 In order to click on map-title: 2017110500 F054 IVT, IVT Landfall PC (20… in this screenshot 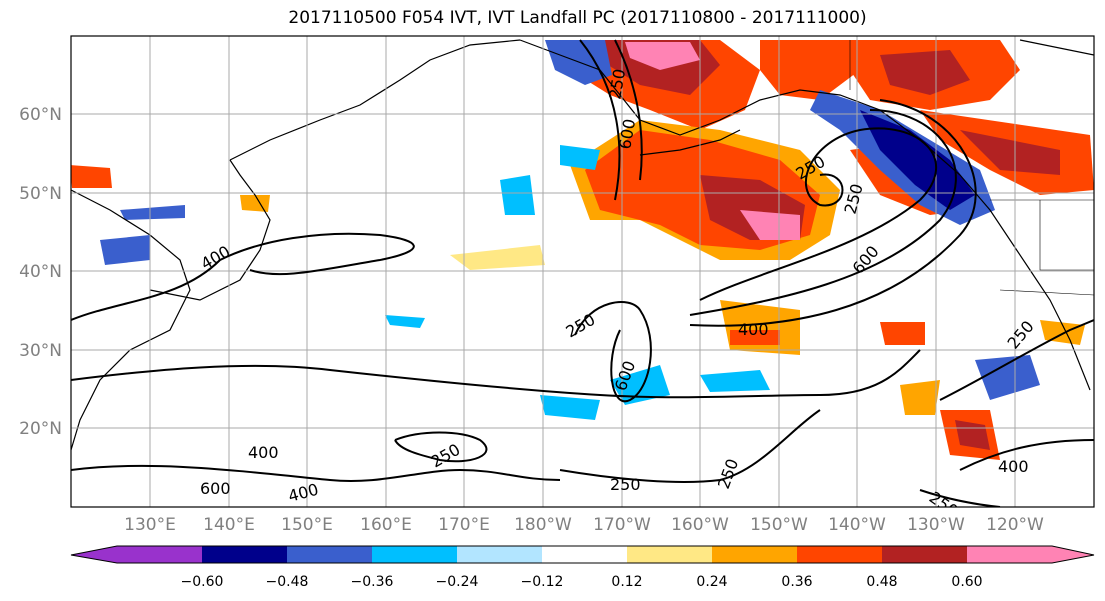, I will do `click(577, 18)`.